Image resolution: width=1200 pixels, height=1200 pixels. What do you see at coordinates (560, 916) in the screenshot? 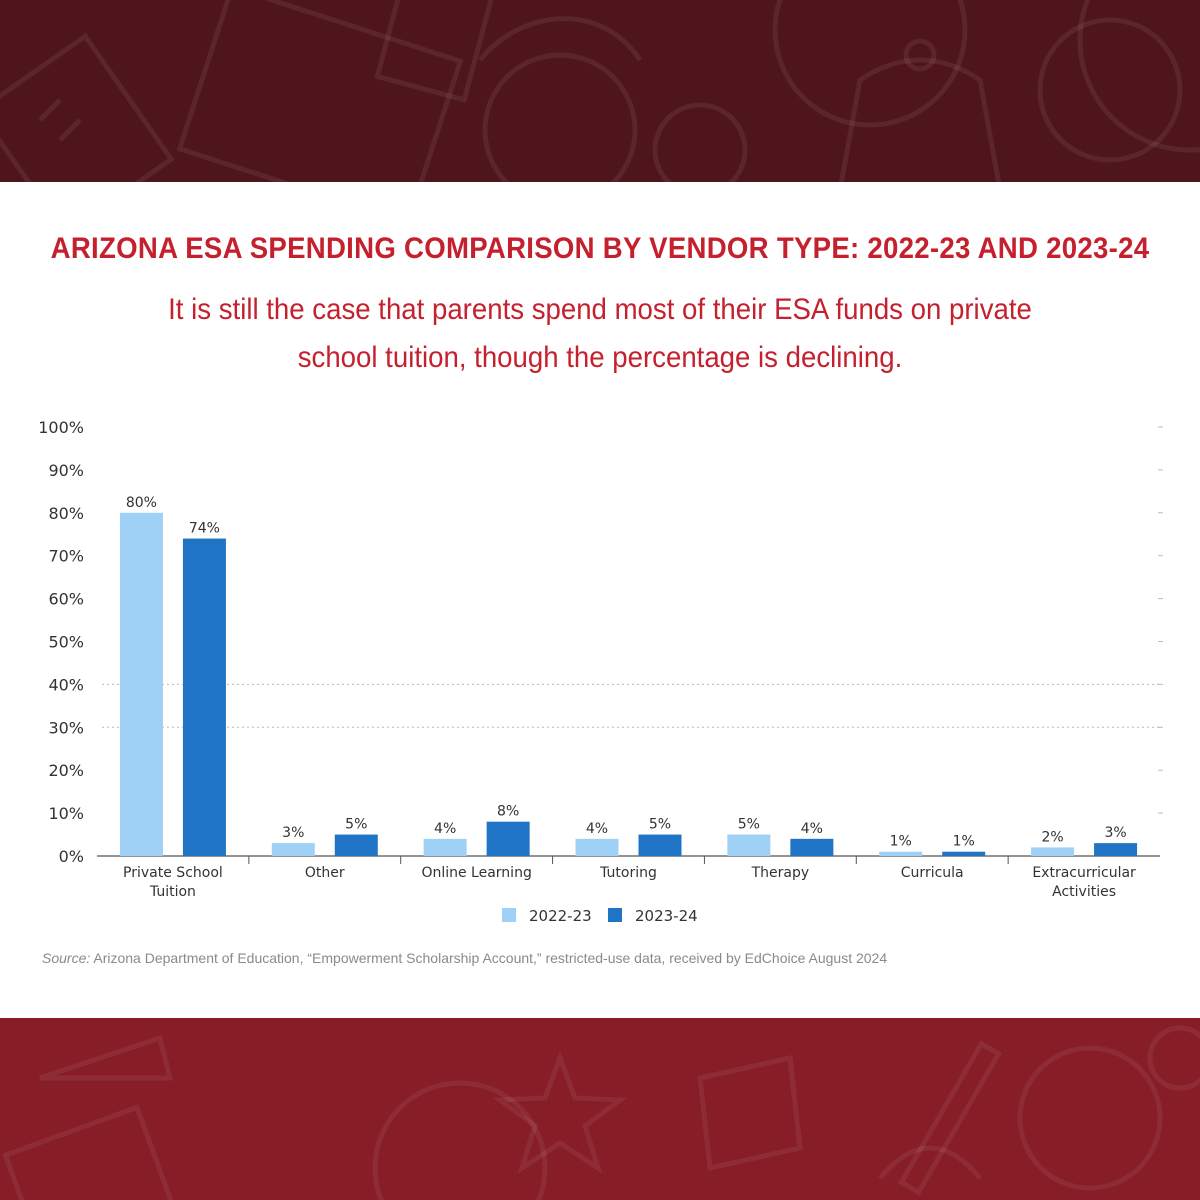
I see `legend-label: 2022-23` at bounding box center [560, 916].